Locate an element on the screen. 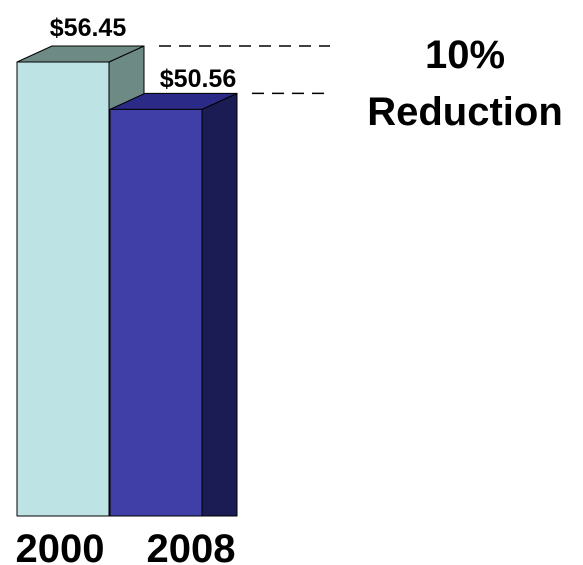 This screenshot has height=565, width=583. bar-2008 is located at coordinates (156, 312).